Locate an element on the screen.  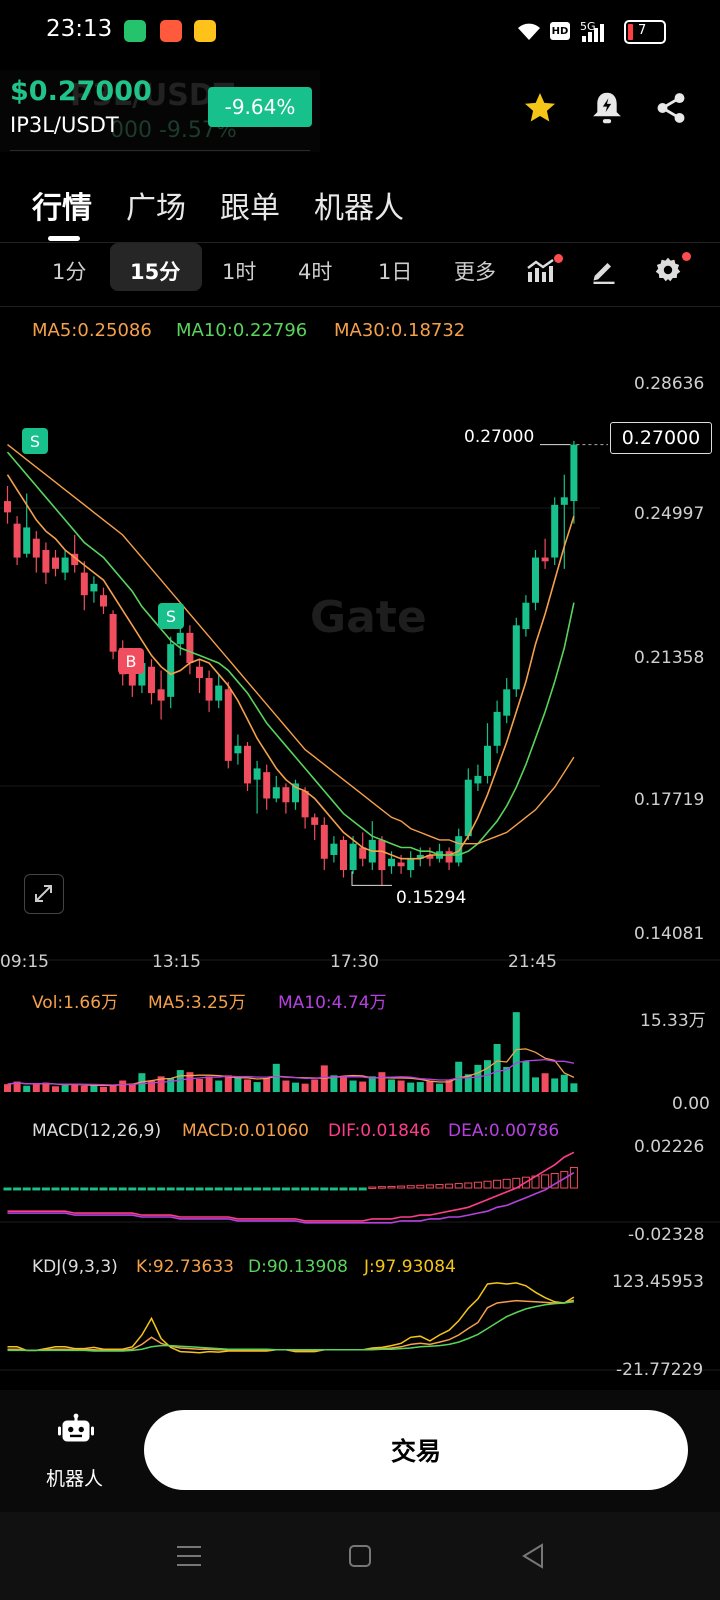
dif-line is located at coordinates (291, 1186).